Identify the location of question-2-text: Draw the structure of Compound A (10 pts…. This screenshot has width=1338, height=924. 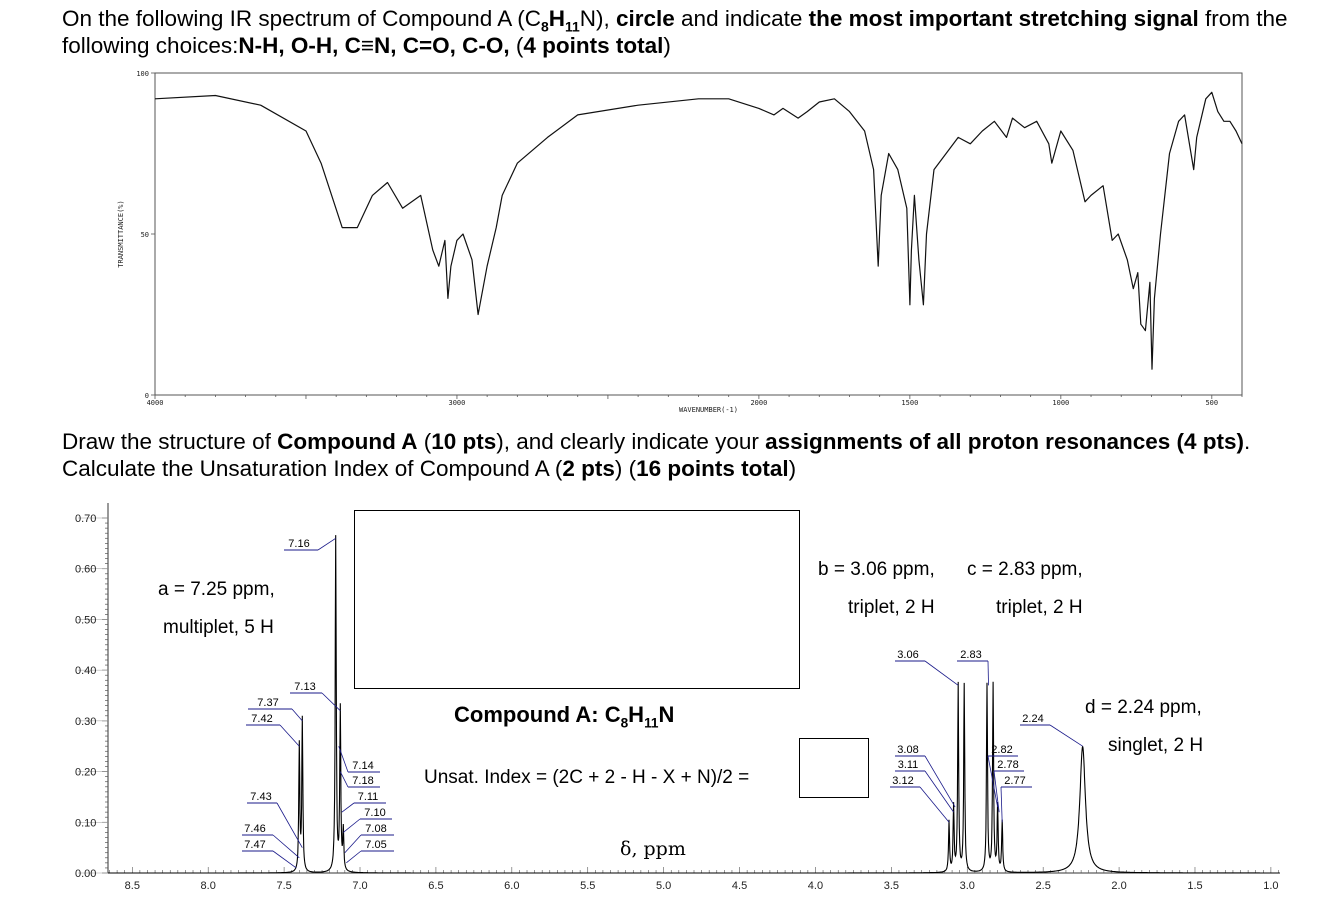
(697, 455).